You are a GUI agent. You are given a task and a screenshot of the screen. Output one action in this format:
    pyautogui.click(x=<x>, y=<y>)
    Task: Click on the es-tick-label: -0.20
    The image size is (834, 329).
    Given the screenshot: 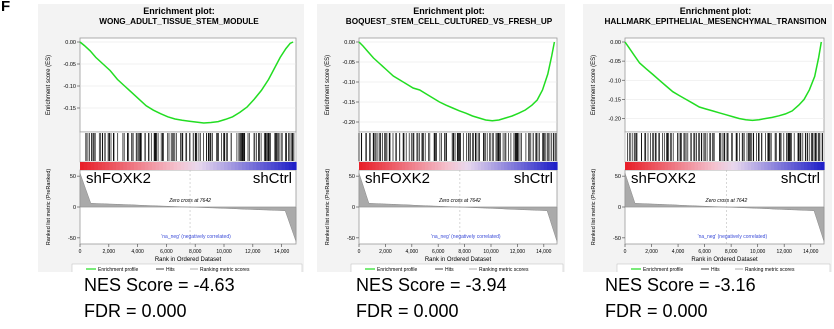 What is the action you would take?
    pyautogui.click(x=614, y=120)
    